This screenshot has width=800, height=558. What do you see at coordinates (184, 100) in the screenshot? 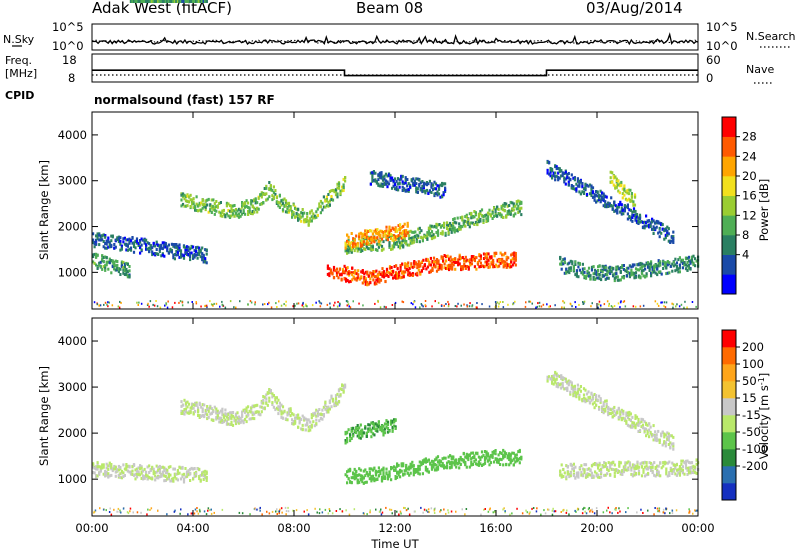
I see `cpid-value: normalsound (fast) 157 RF` at bounding box center [184, 100].